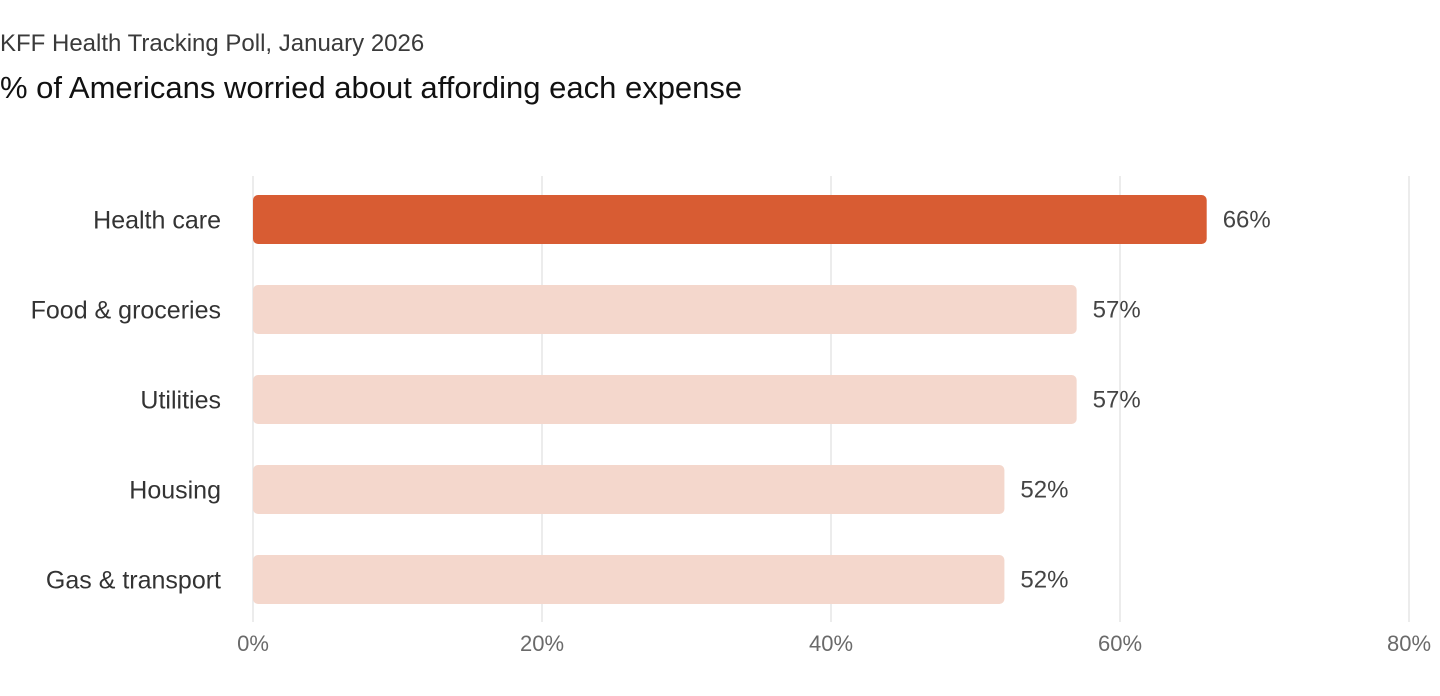 Image resolution: width=1440 pixels, height=696 pixels. I want to click on category-label: Health care, so click(157, 221).